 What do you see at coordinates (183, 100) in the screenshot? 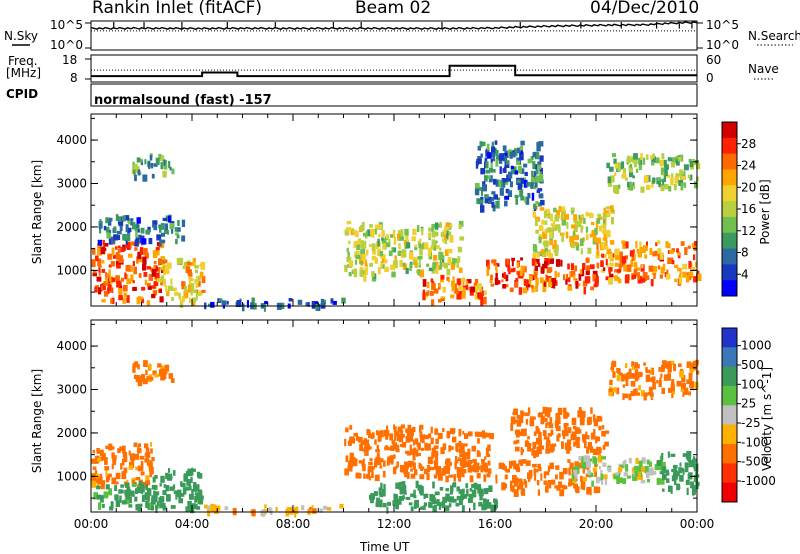
I see `cpid-text: normalsound (fast) -157` at bounding box center [183, 100].